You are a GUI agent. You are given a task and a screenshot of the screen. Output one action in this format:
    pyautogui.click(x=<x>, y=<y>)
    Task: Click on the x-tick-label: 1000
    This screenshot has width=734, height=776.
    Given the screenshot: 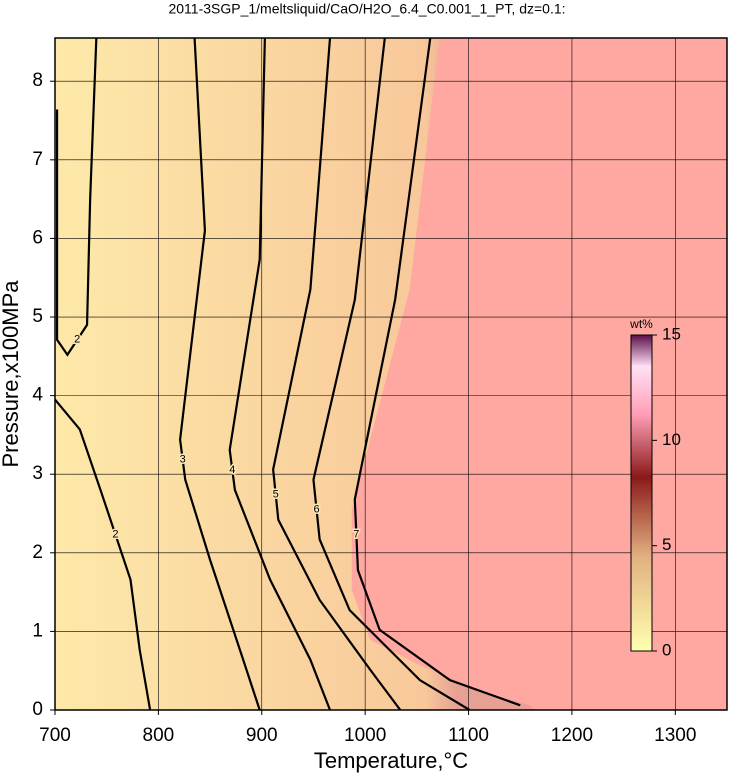 What is the action you would take?
    pyautogui.click(x=365, y=735)
    